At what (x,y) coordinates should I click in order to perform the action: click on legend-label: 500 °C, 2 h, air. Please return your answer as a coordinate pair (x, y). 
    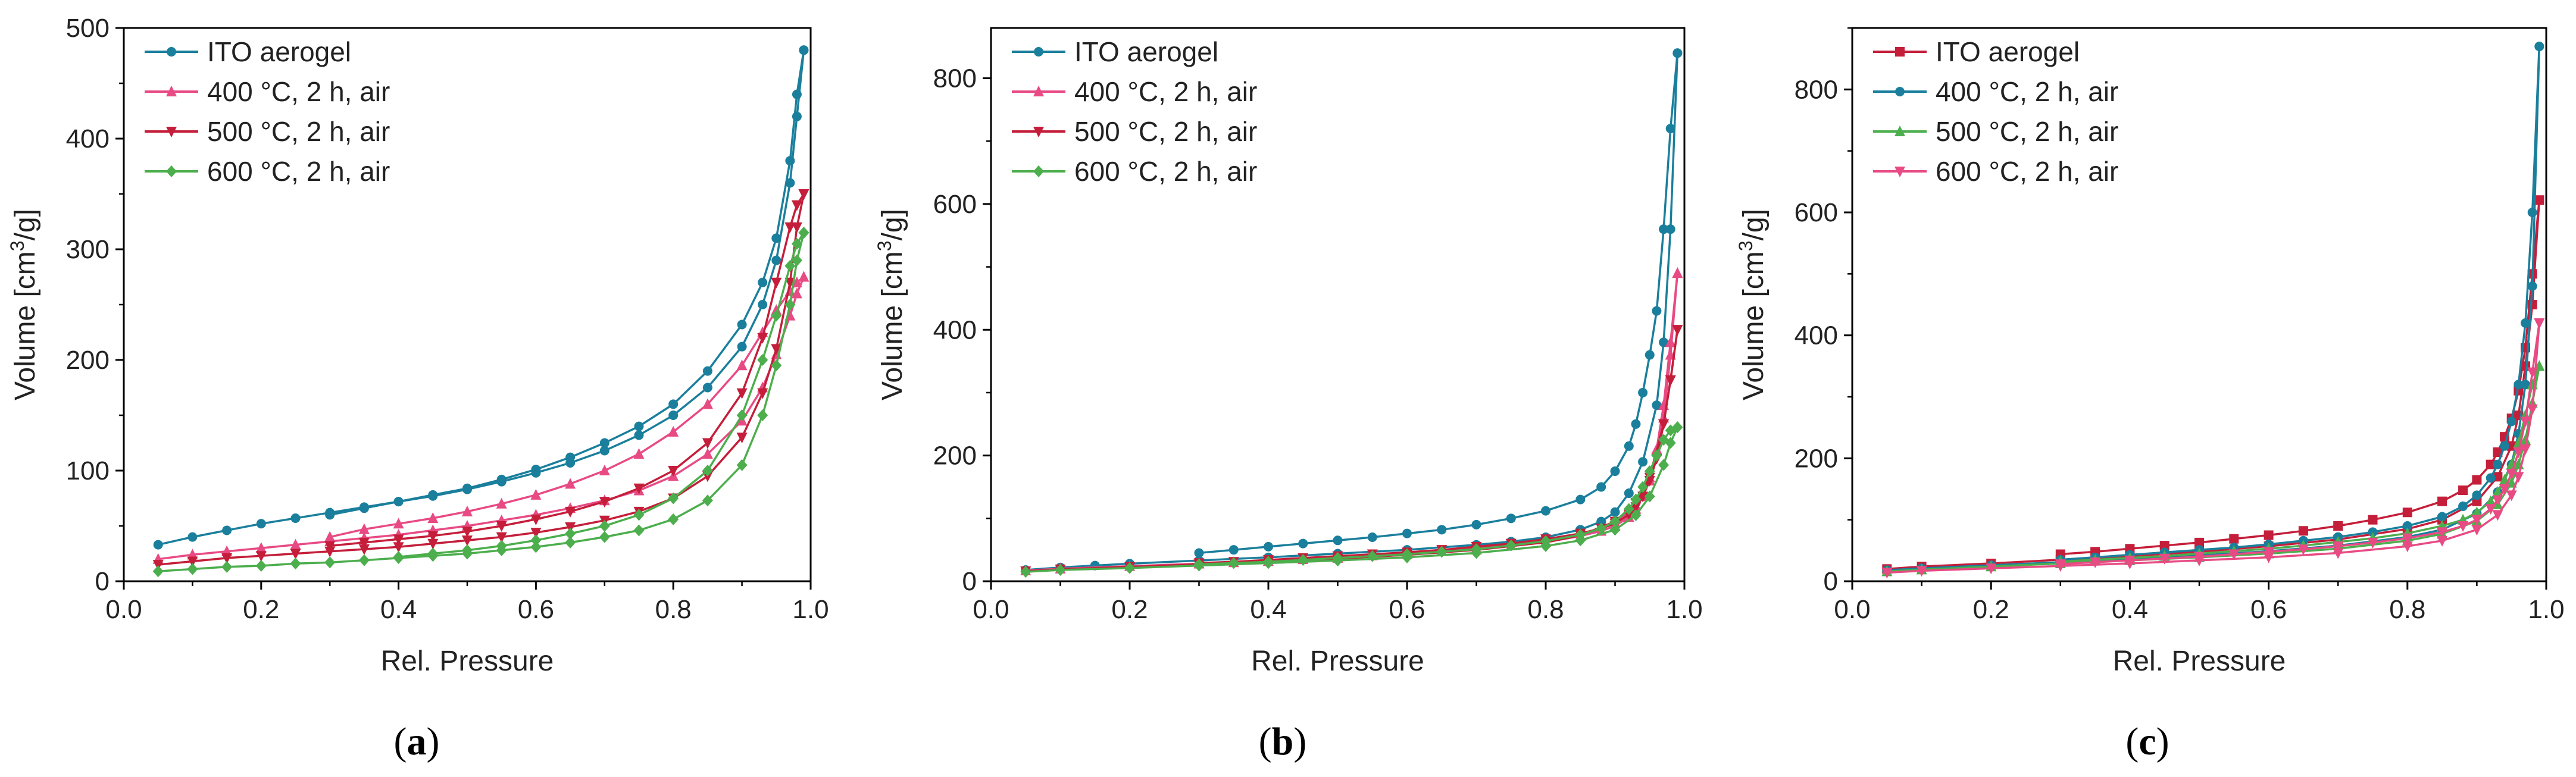
    Looking at the image, I should click on (298, 131).